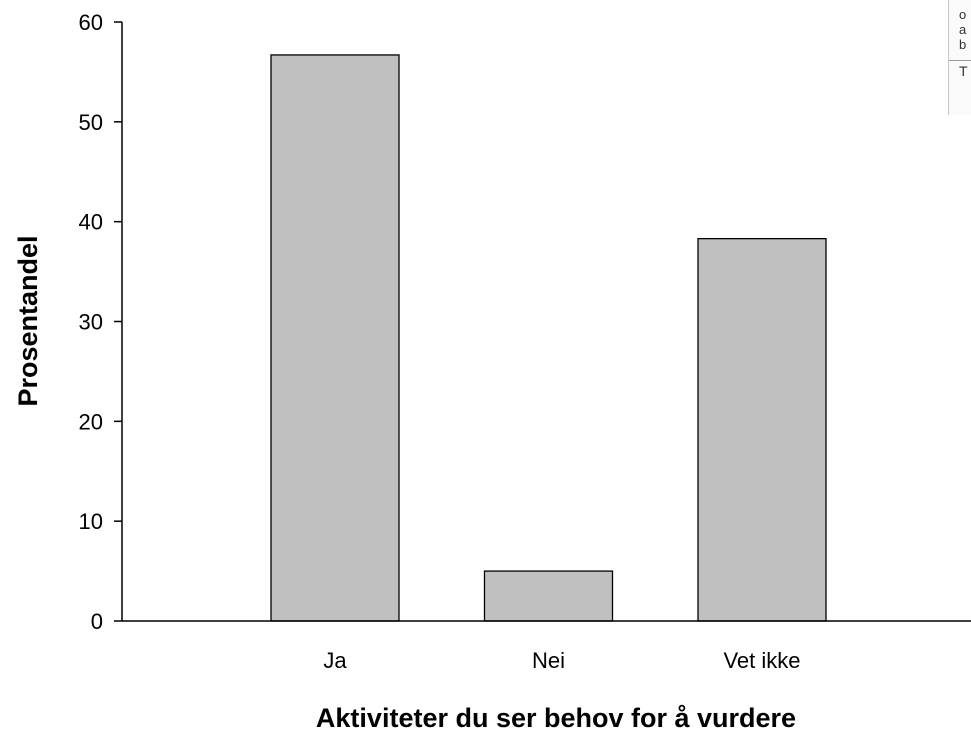 The width and height of the screenshot is (971, 729). Describe the element at coordinates (91, 22) in the screenshot. I see `y-tick-label: 60` at that location.